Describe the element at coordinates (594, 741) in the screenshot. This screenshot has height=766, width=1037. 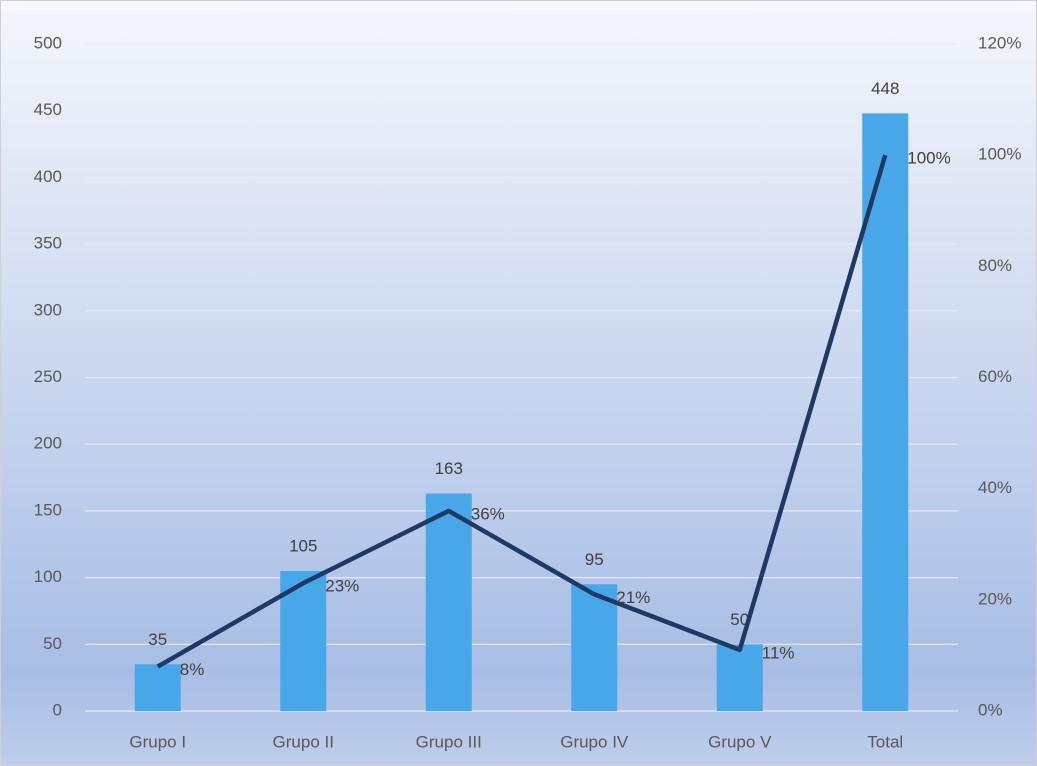
I see `x-tick-label: Grupo IV` at that location.